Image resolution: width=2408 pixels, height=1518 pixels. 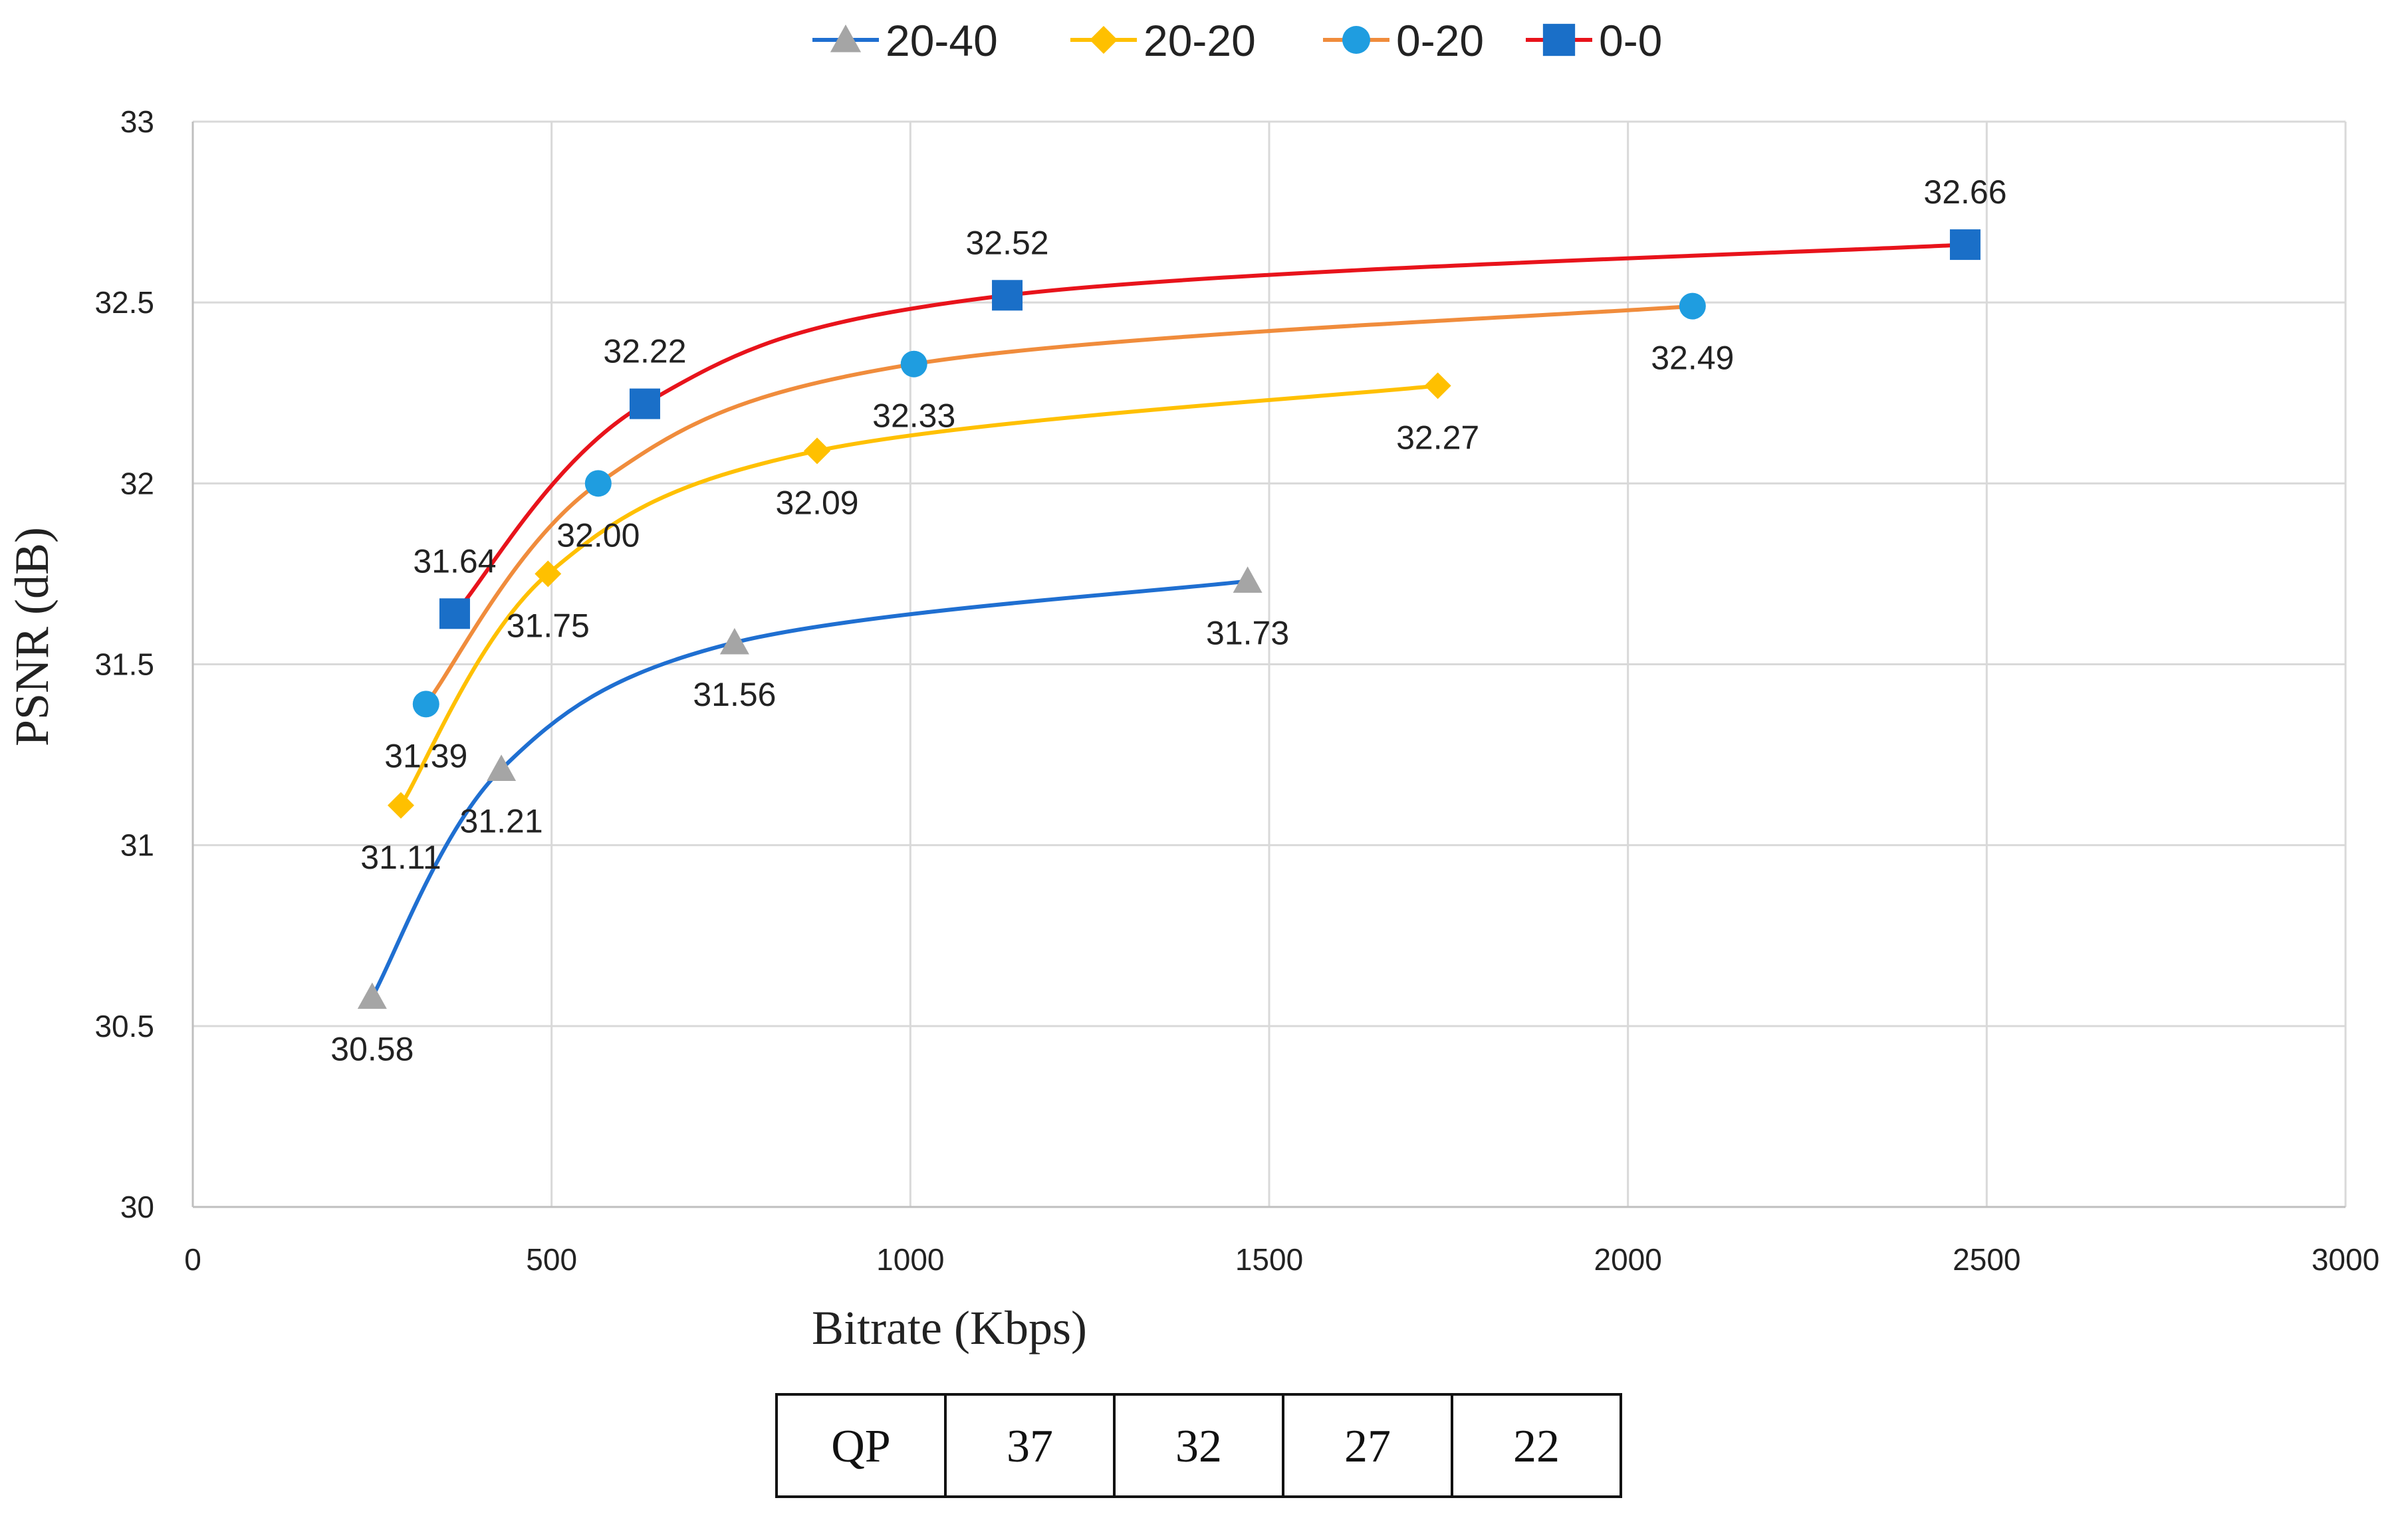 I want to click on qp-table-border, so click(x=1198, y=1445).